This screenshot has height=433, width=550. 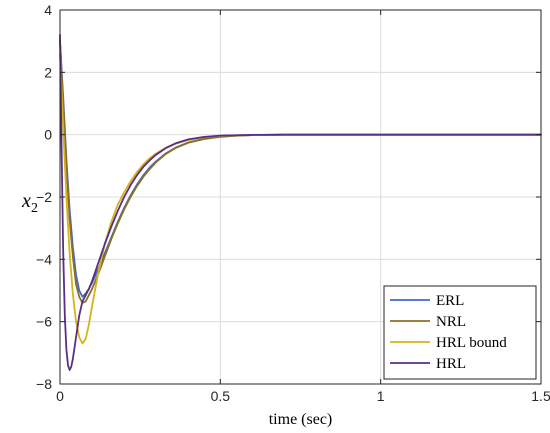 I want to click on y-tick-label: 2, so click(x=48, y=72).